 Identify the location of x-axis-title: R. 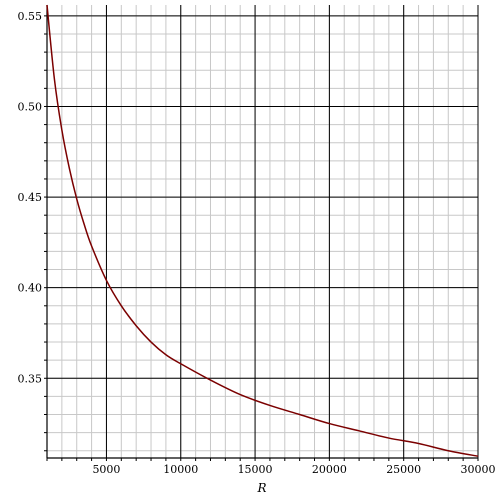
(261, 488).